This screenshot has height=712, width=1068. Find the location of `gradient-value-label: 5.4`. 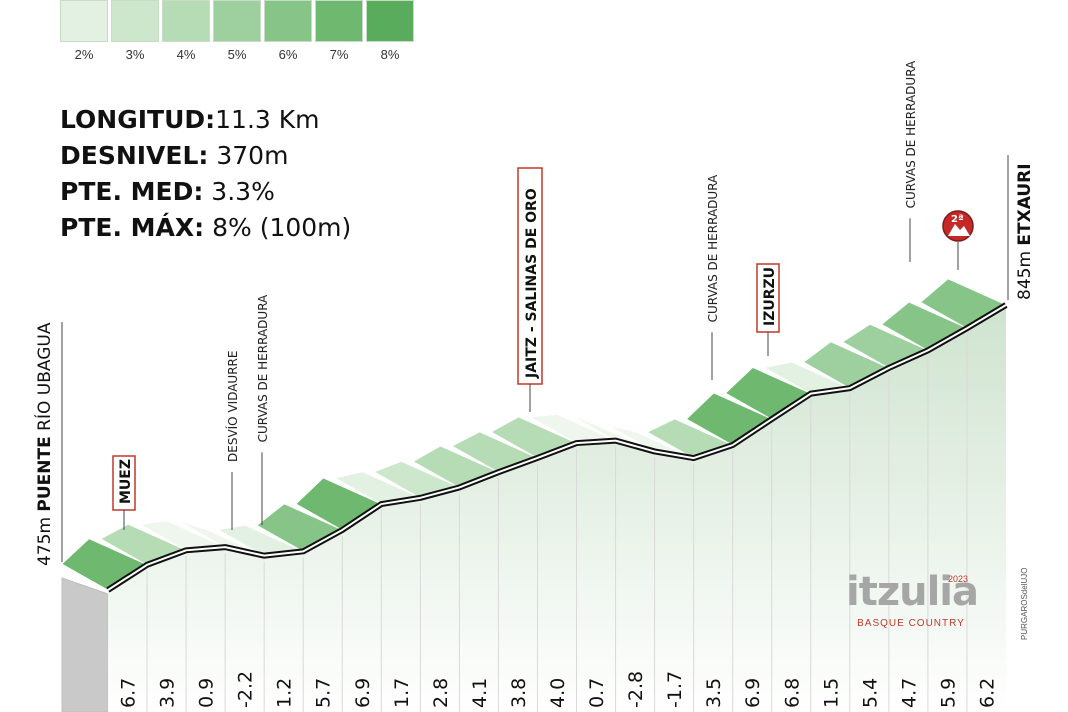

gradient-value-label: 5.4 is located at coordinates (870, 693).